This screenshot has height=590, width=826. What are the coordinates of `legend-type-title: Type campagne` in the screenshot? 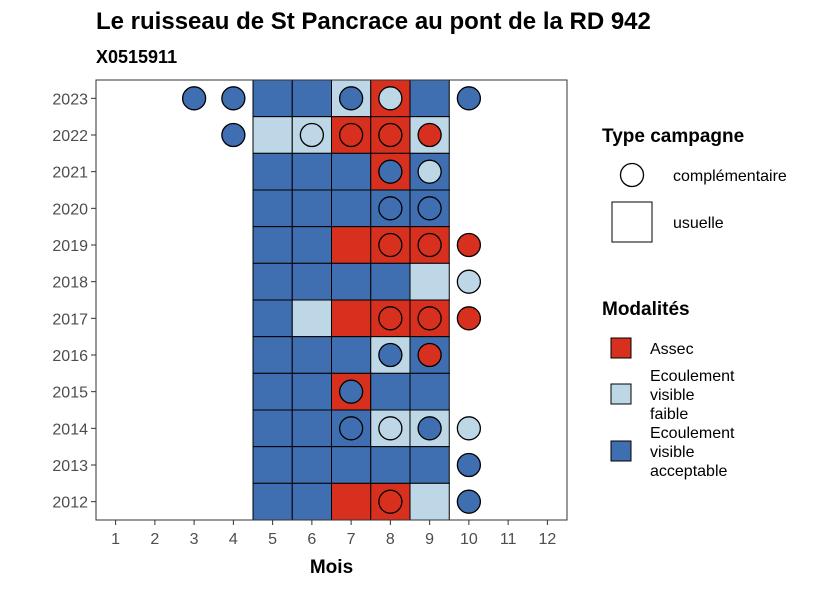 It's located at (673, 136).